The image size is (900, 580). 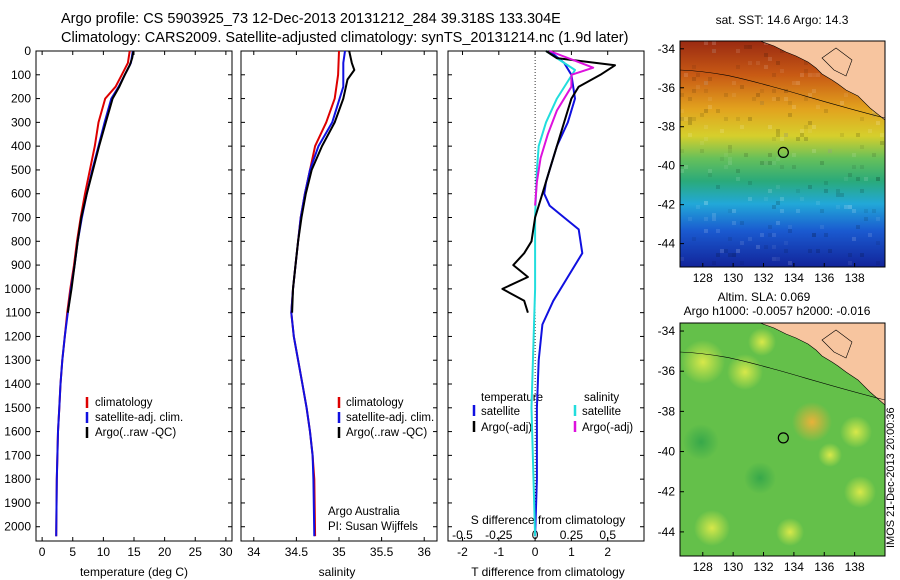 I want to click on difference-xtick-label: 1, so click(x=571, y=552).